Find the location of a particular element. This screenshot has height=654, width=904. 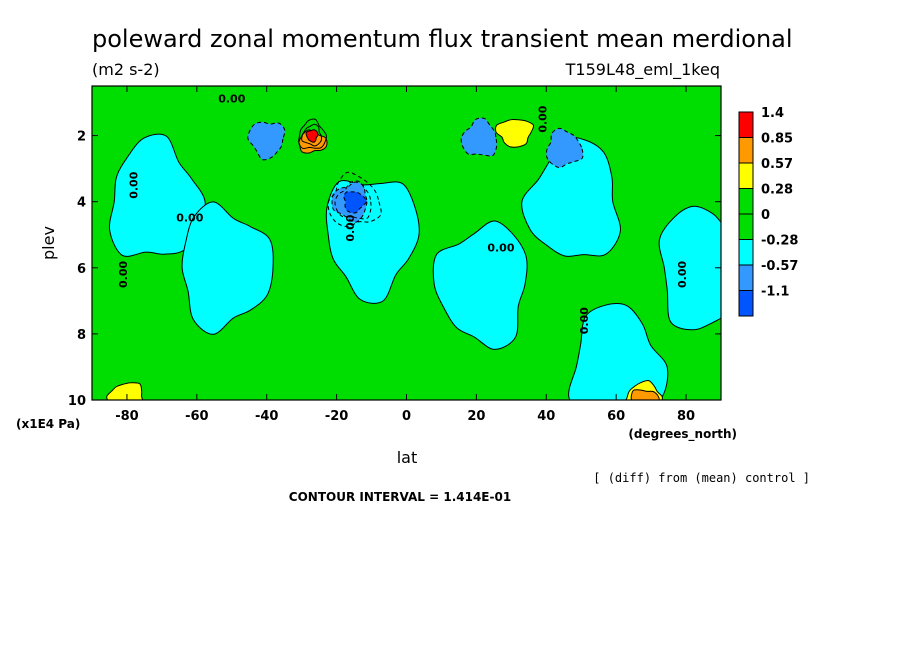

y-tick-label: 8 is located at coordinates (81, 335).